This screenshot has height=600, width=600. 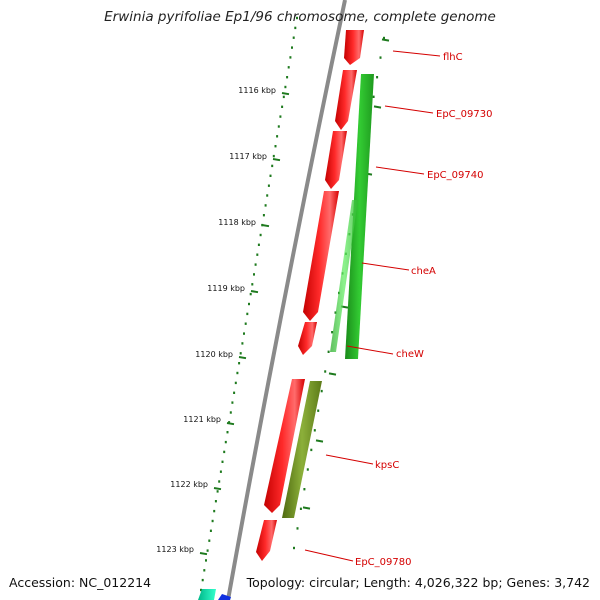 What do you see at coordinates (307, 338) in the screenshot?
I see `gene-chew-arrow` at bounding box center [307, 338].